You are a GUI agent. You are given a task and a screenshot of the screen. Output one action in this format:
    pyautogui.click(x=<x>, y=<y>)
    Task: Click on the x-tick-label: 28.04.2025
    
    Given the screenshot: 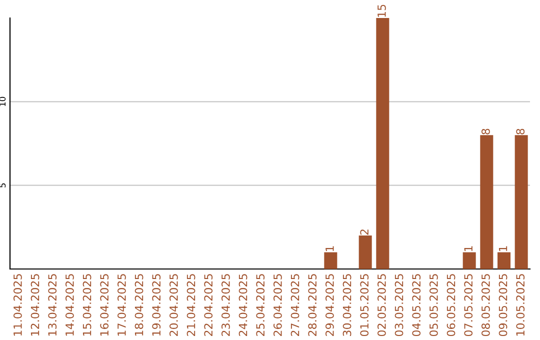 What is the action you would take?
    pyautogui.click(x=312, y=305)
    